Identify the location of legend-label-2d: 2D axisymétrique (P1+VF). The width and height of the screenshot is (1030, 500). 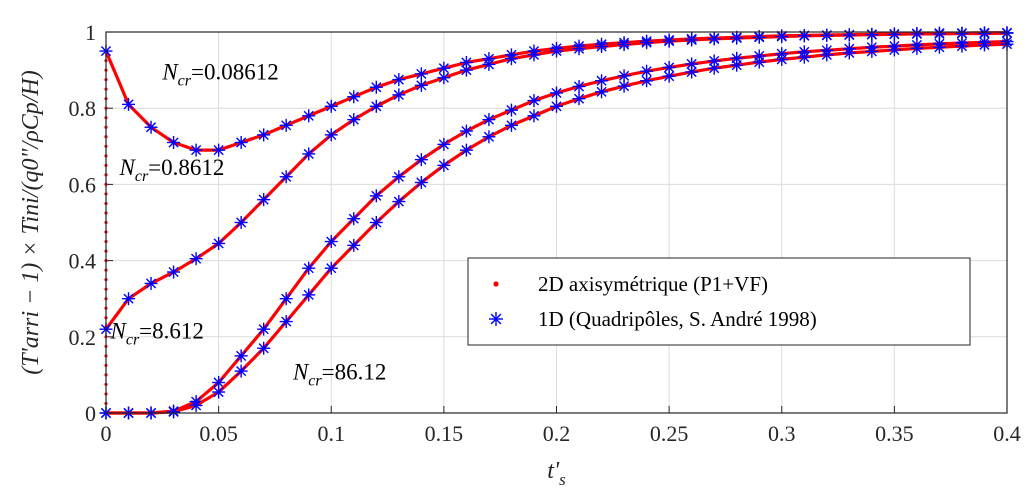
(653, 284).